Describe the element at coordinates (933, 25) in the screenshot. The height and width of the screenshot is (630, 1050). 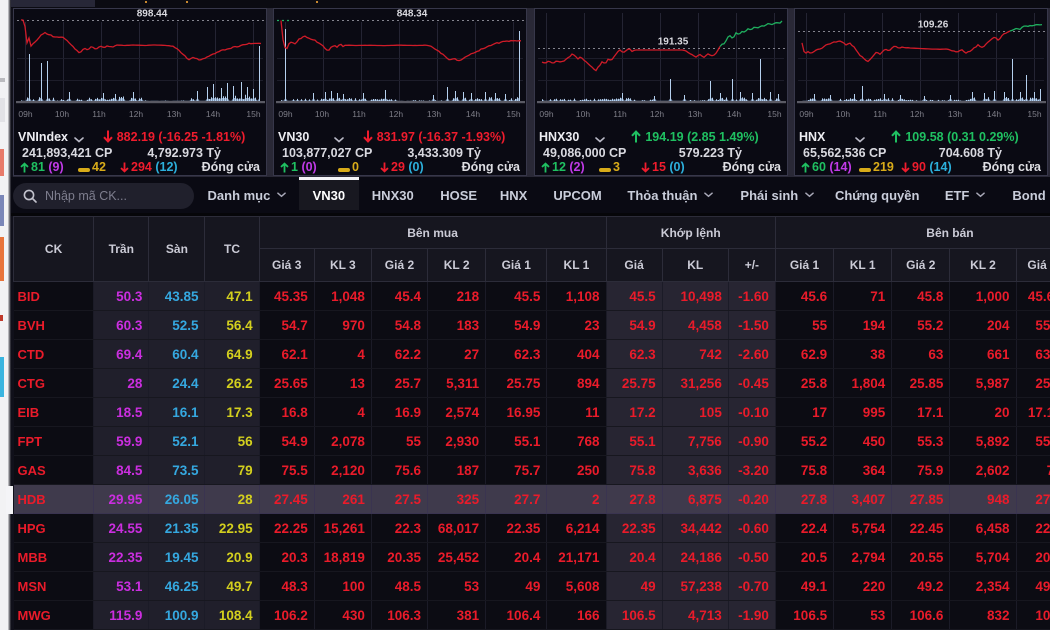
I see `svg-text: 109.26` at that location.